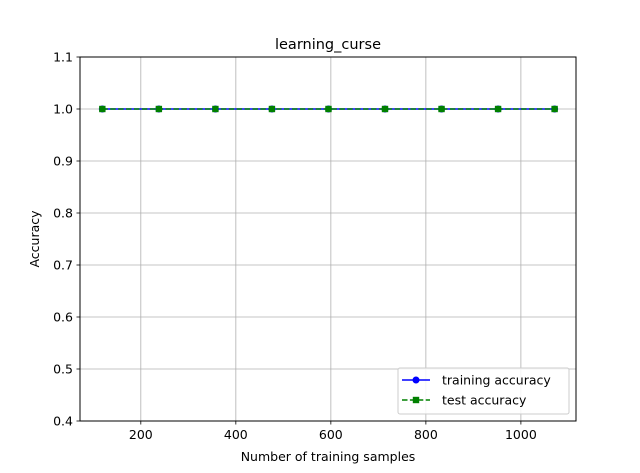 The width and height of the screenshot is (640, 473). What do you see at coordinates (328, 456) in the screenshot?
I see `x-axis-label: Number of training samples` at bounding box center [328, 456].